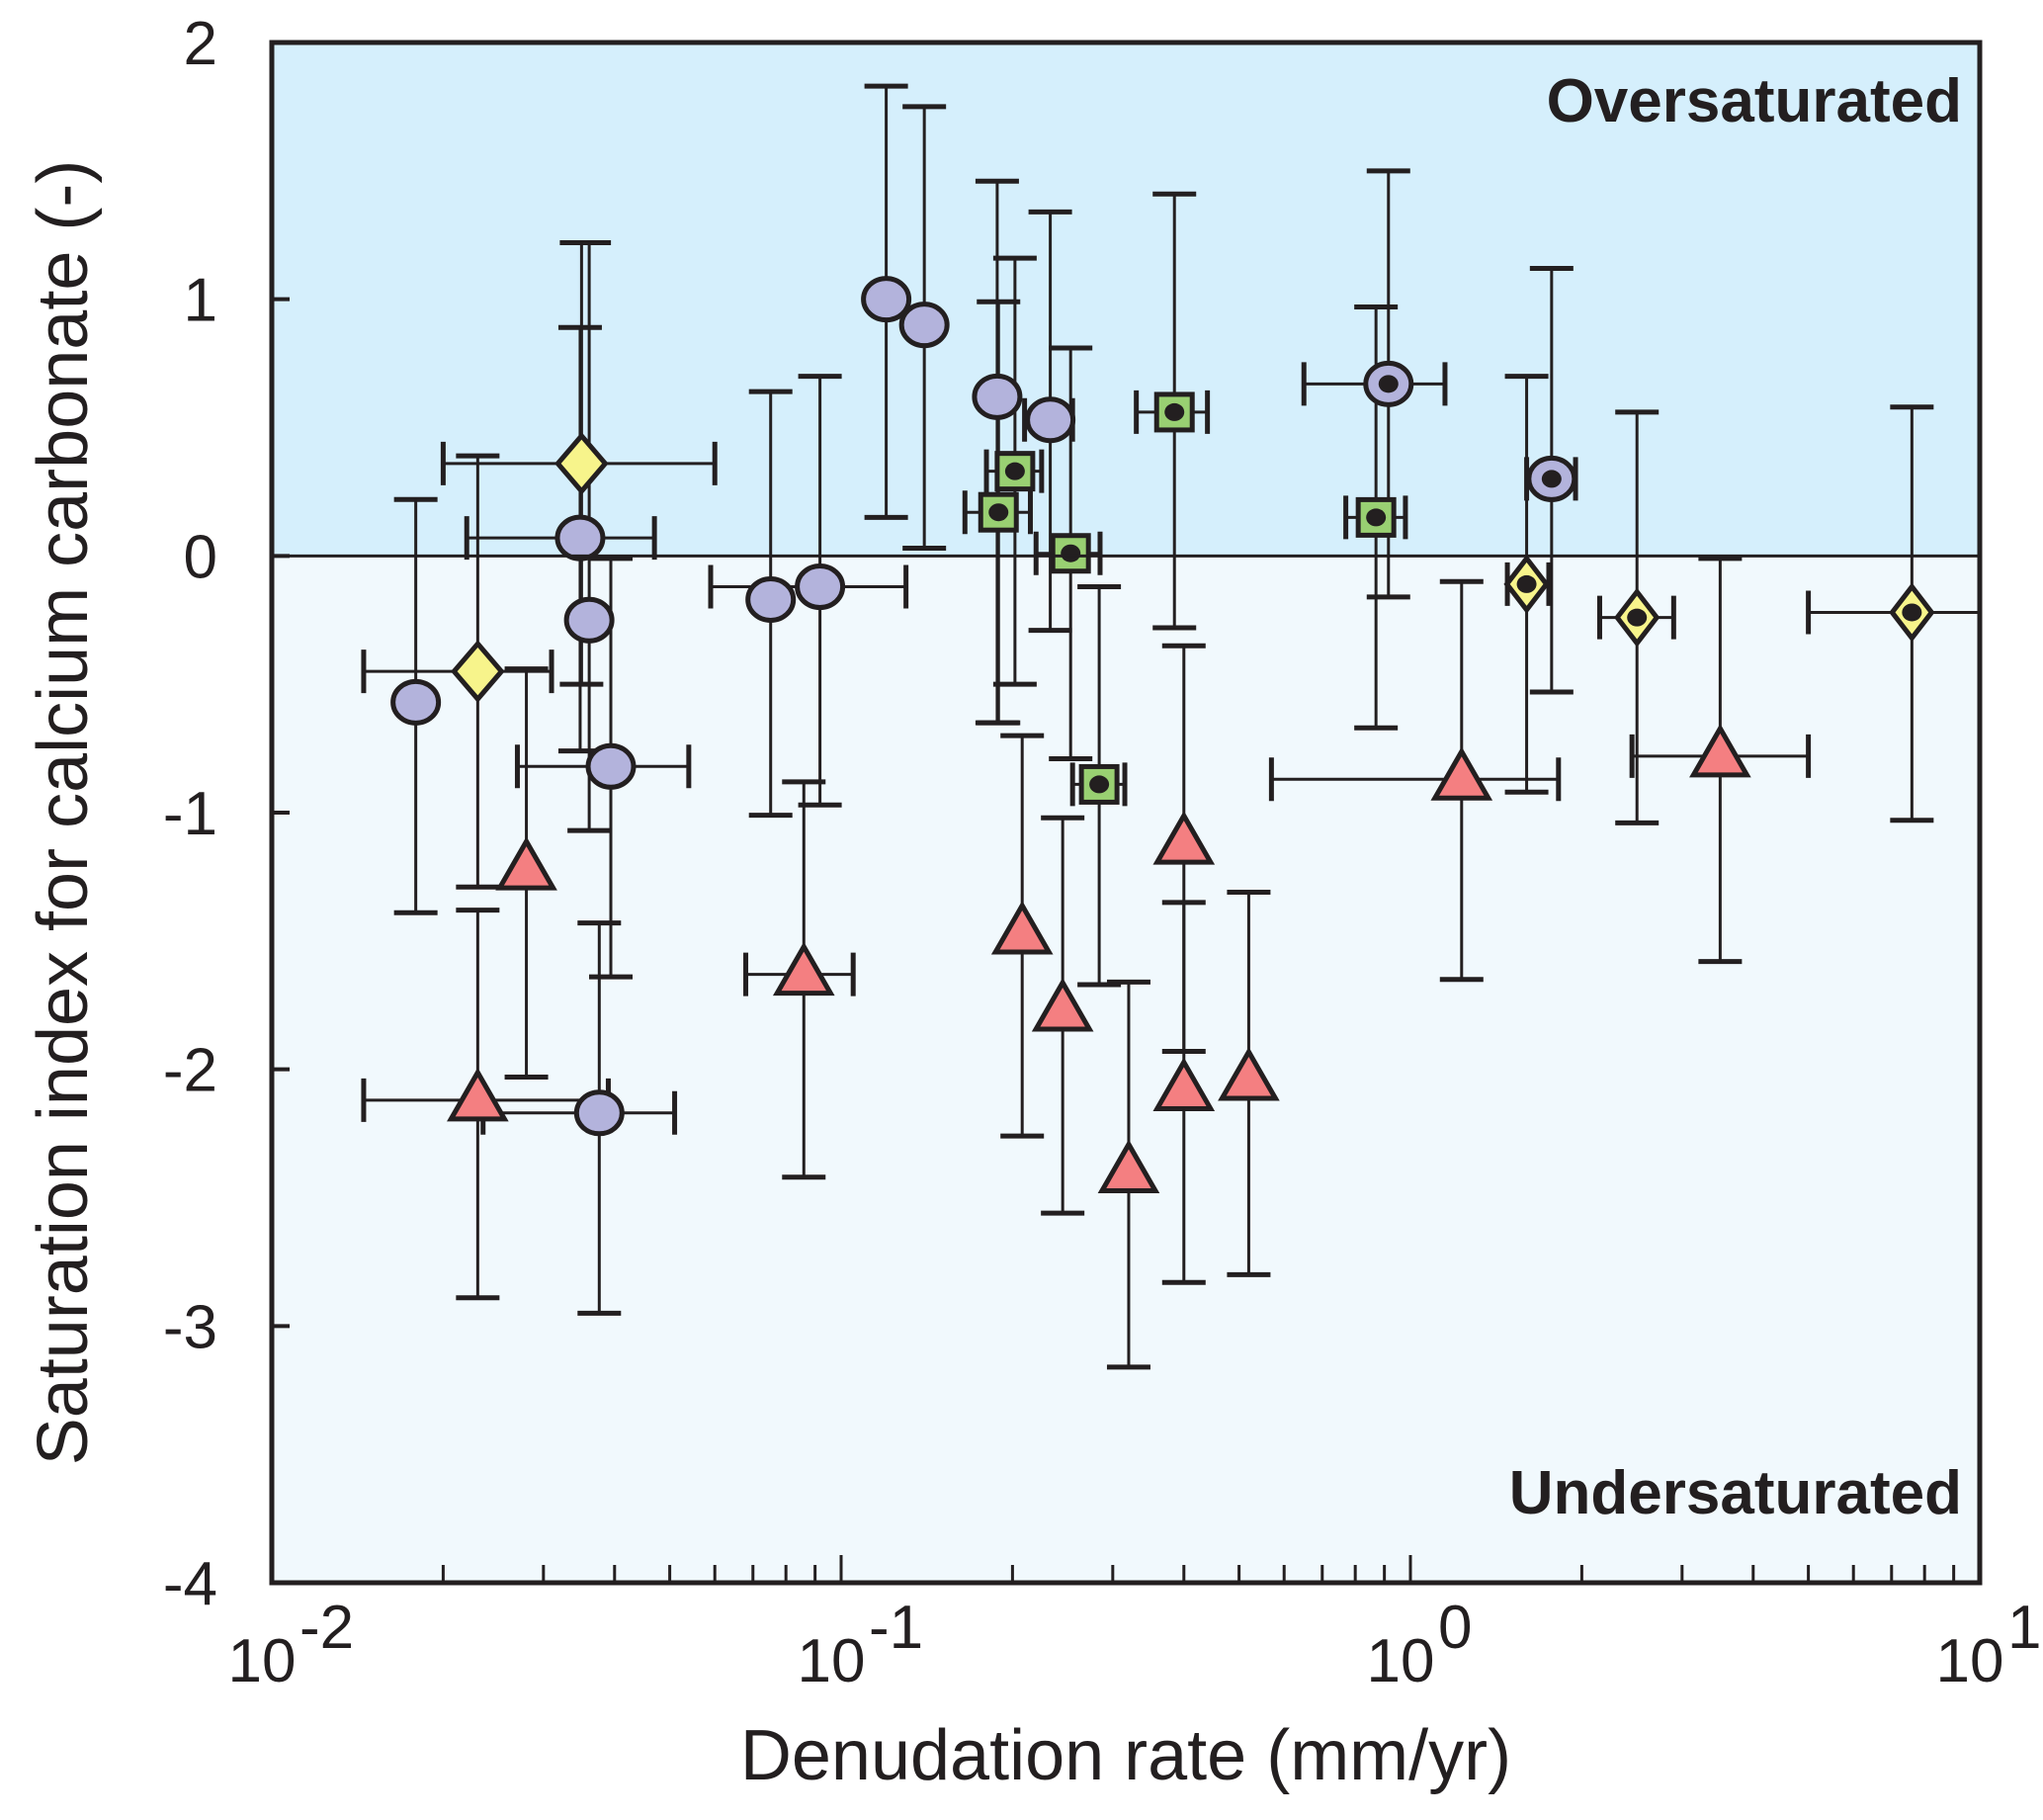 Image resolution: width=2043 pixels, height=1820 pixels. What do you see at coordinates (190, 1327) in the screenshot?
I see `y-tick-label: -3` at bounding box center [190, 1327].